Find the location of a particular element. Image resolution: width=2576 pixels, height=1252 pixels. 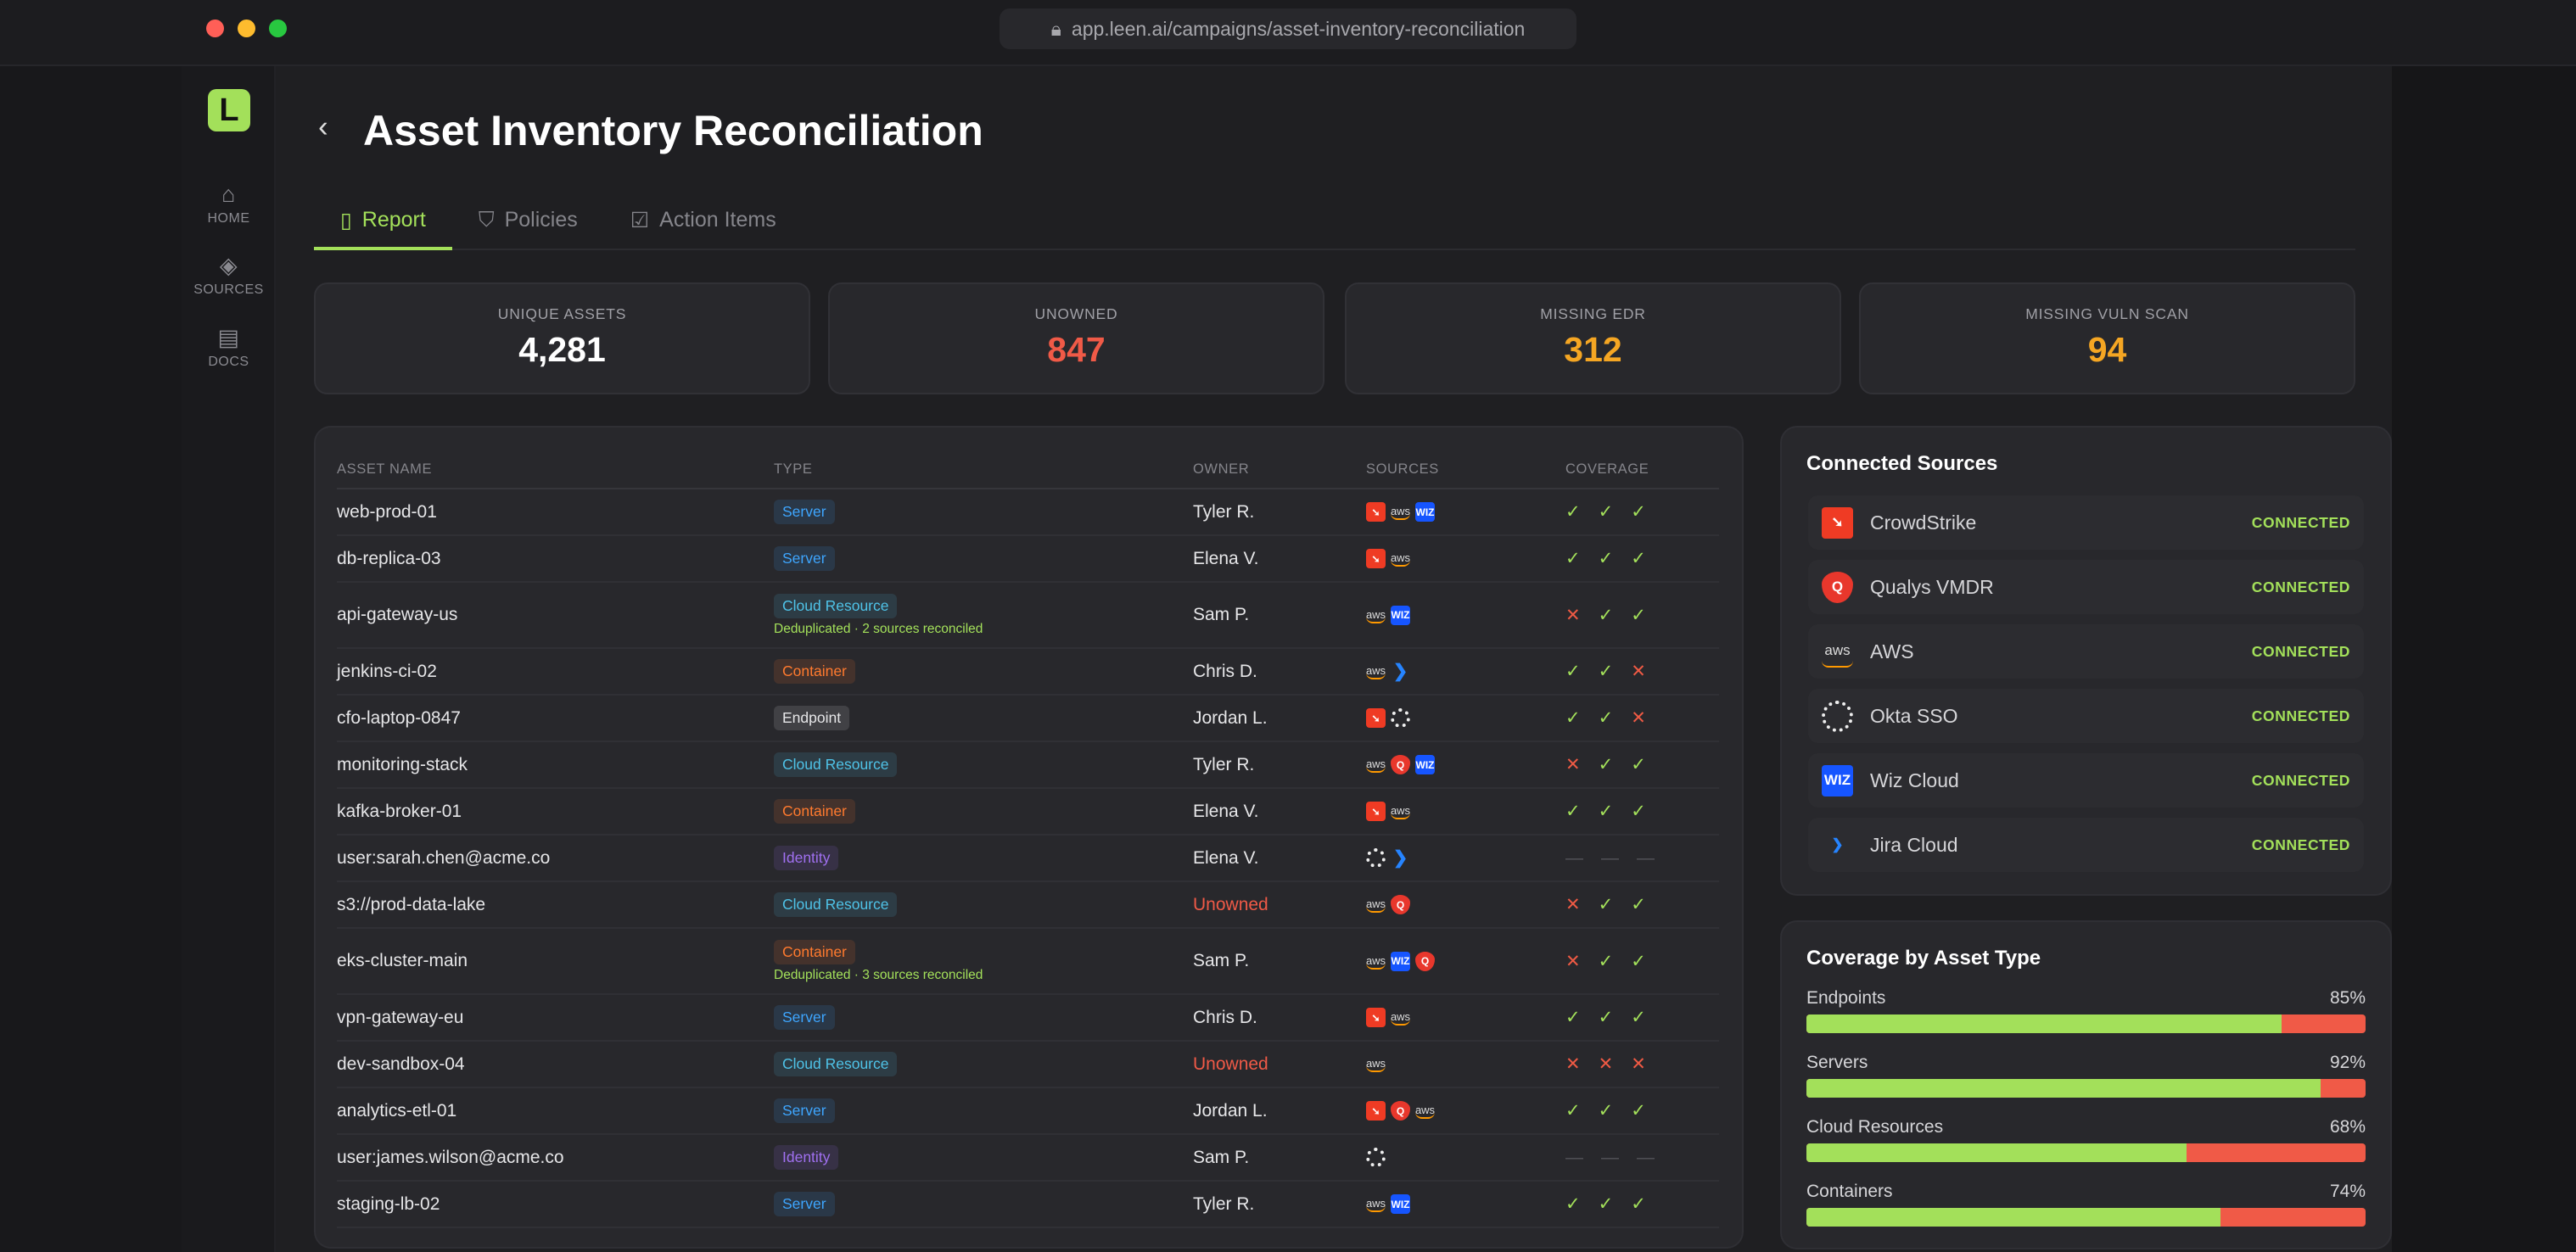

coverage-type: Endpoints is located at coordinates (1846, 998).